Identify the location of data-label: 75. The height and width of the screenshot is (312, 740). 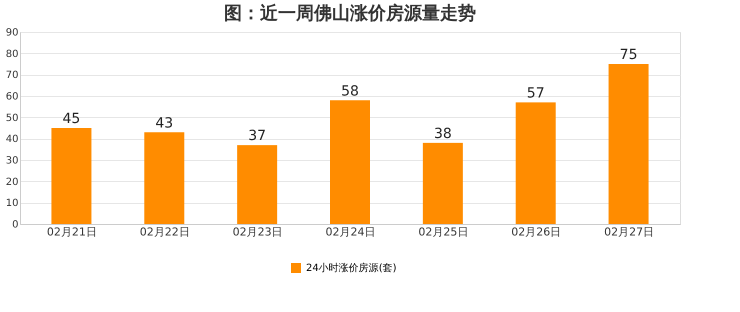
(629, 55).